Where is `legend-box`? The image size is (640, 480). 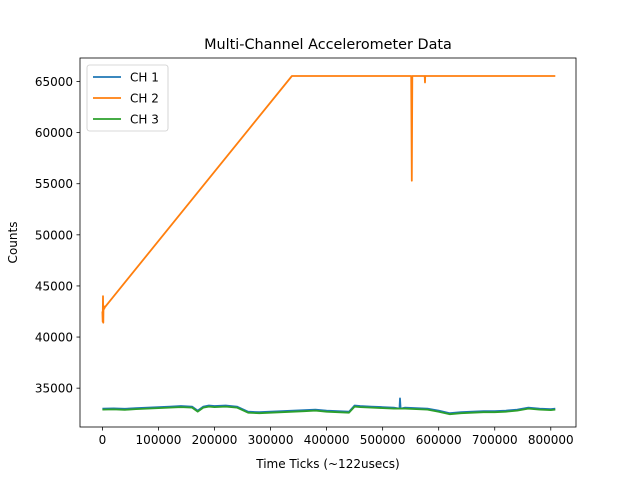
legend-box is located at coordinates (127, 98).